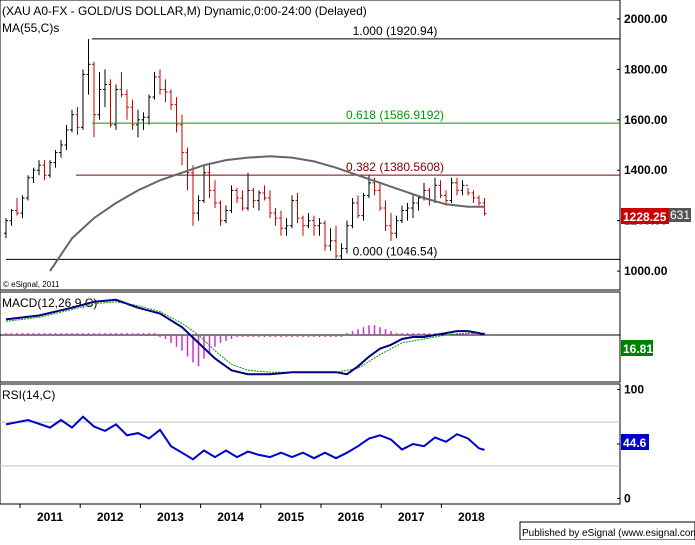 The width and height of the screenshot is (695, 545). I want to click on rsi-value-badge, so click(635, 442).